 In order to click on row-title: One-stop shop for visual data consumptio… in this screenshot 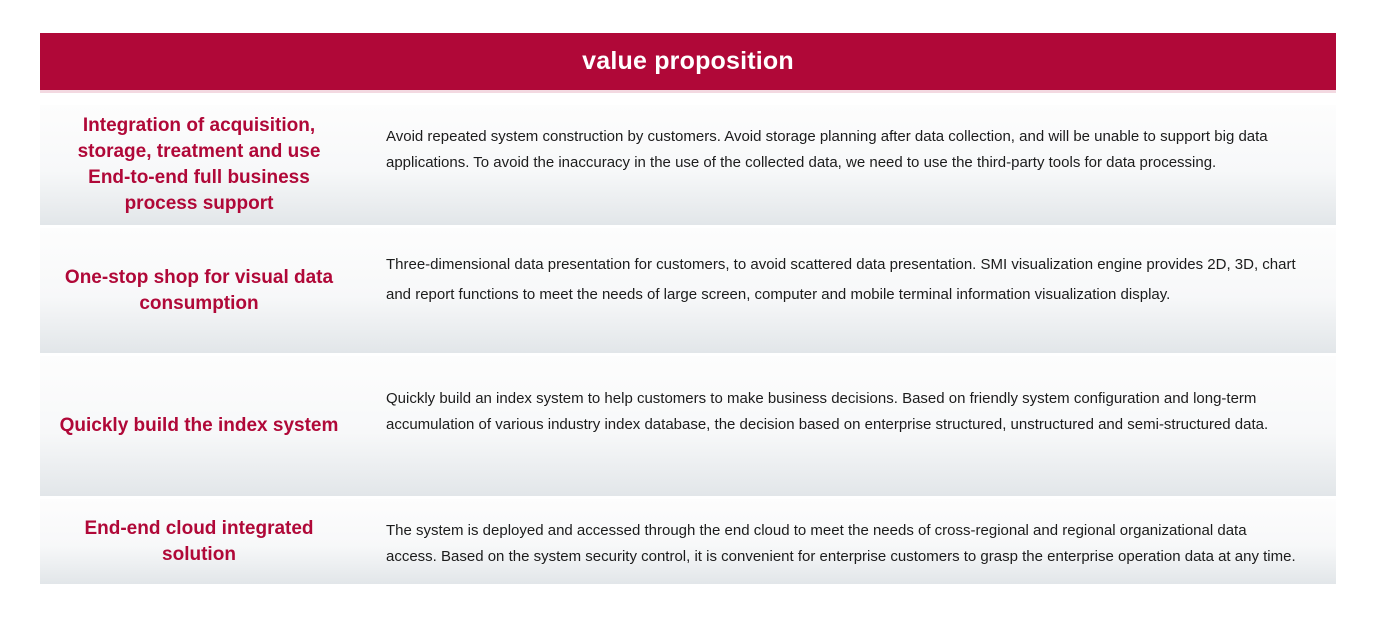, I will do `click(199, 290)`.